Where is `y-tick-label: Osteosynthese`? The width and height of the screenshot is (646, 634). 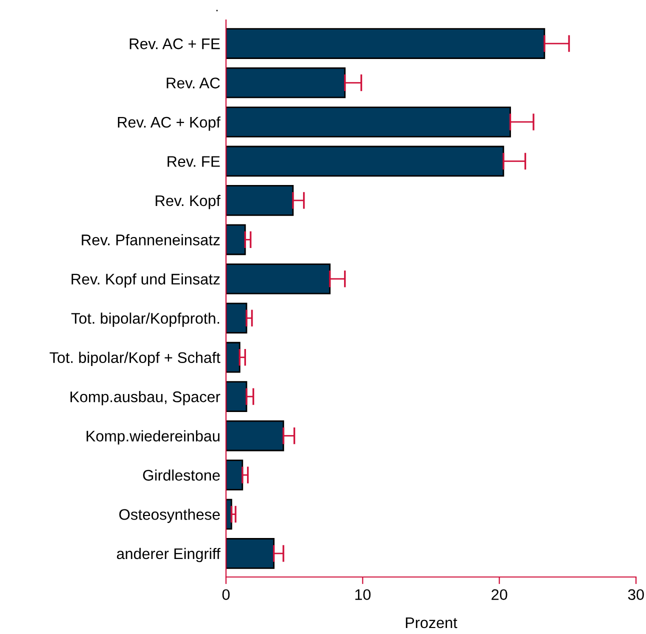 y-tick-label: Osteosynthese is located at coordinates (169, 515).